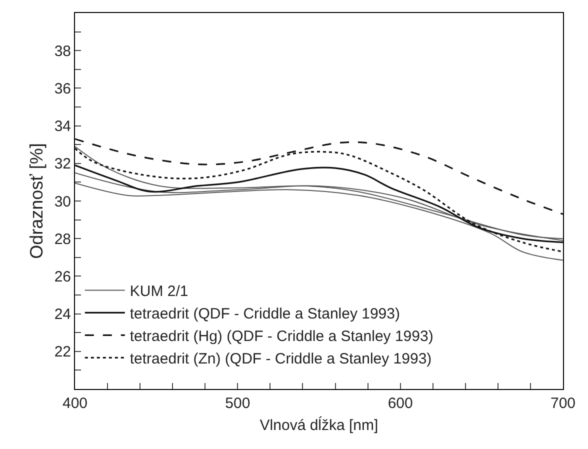 The image size is (588, 449). Describe the element at coordinates (62, 277) in the screenshot. I see `y-tick-label: 26` at that location.